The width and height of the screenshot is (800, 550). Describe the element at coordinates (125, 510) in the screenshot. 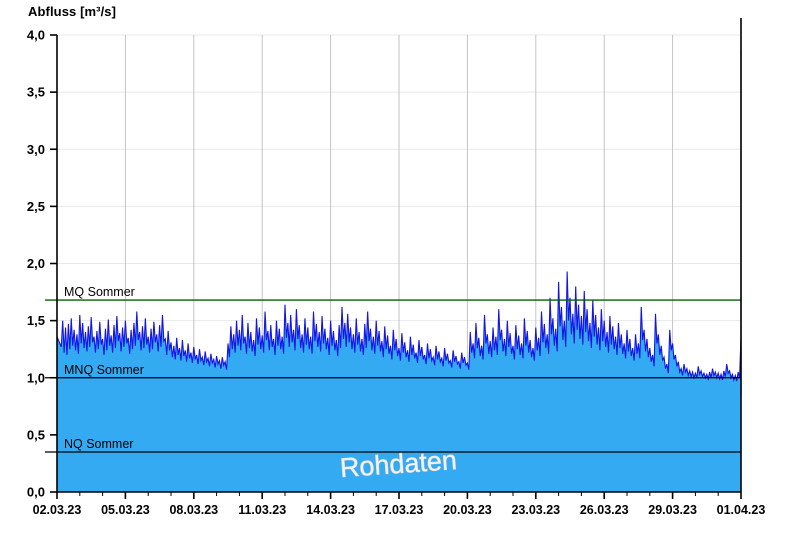

I see `x-tick-label: 05.03.23` at that location.